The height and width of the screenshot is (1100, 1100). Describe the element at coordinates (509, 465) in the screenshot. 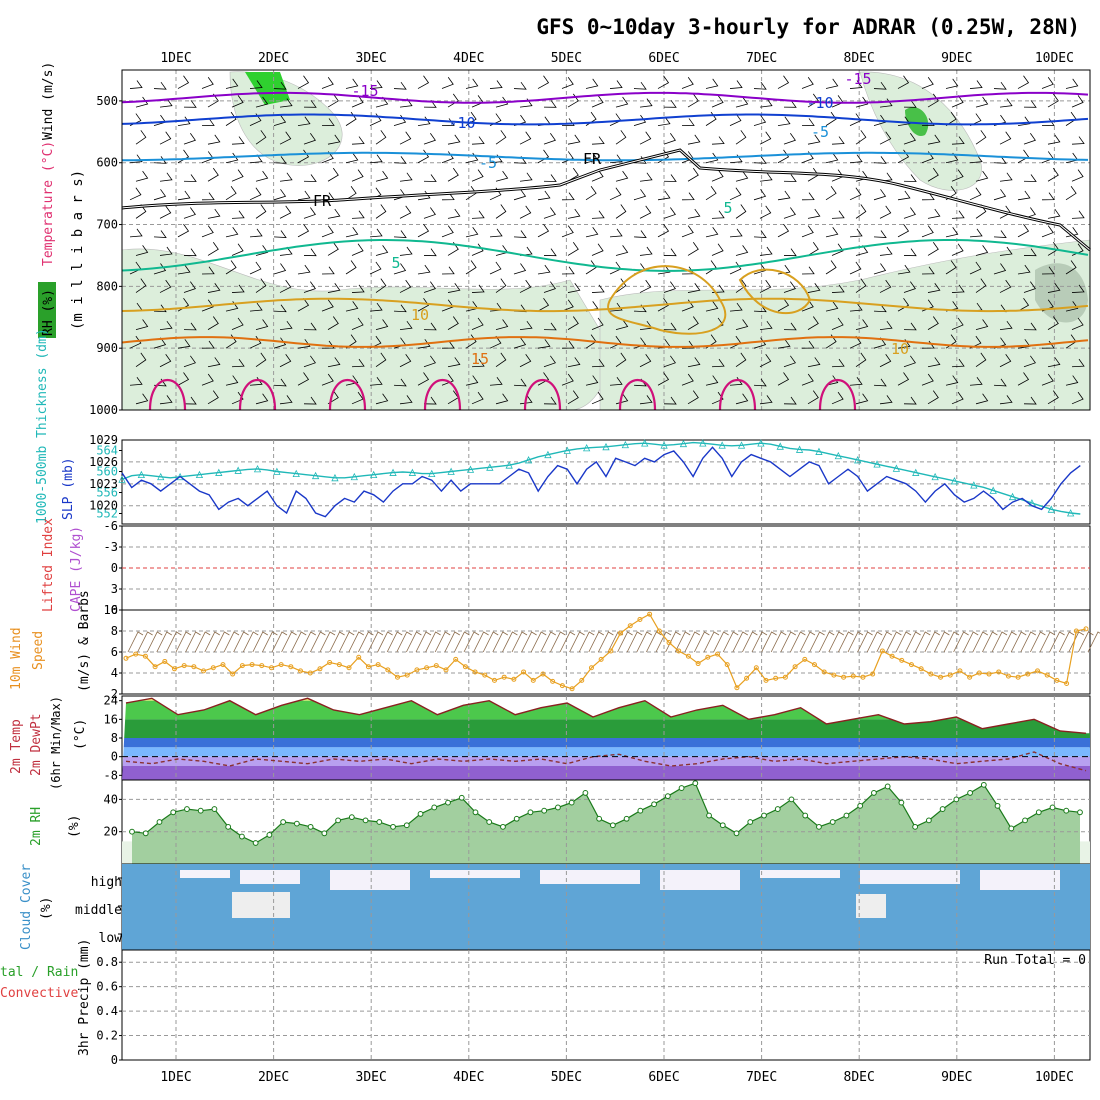

I see `thickness-point` at that location.